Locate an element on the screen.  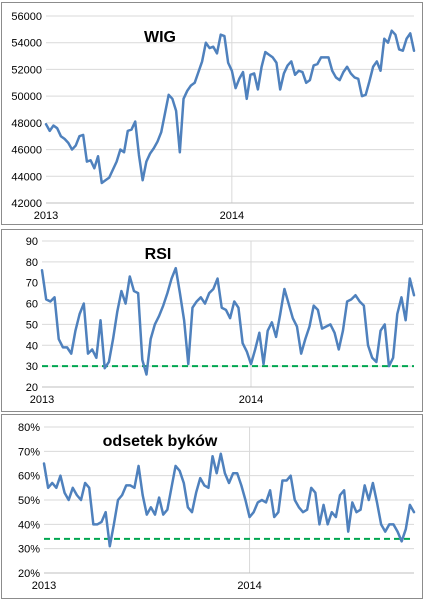
y-tick-label: 42000 is located at coordinates (26, 204).